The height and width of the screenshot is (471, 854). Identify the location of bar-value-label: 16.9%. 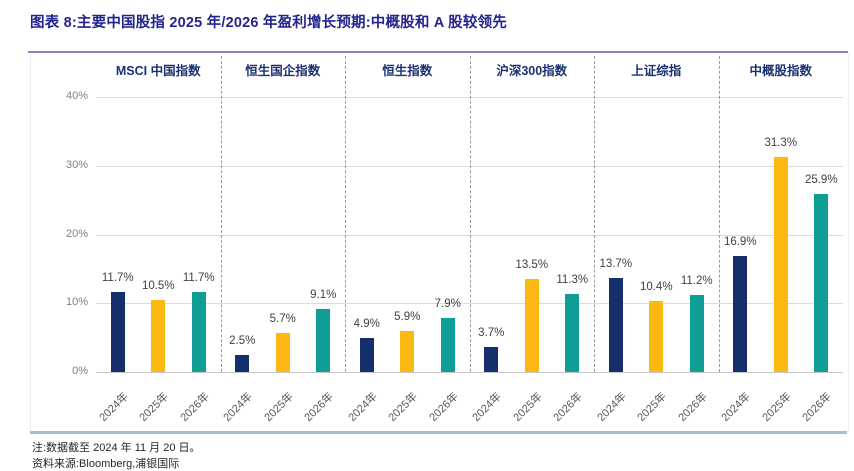
(740, 241).